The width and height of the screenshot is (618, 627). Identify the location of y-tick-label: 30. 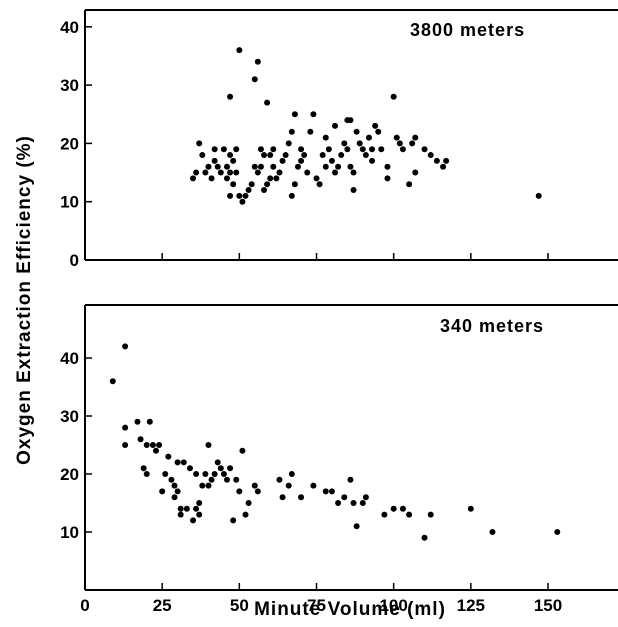
(69, 416).